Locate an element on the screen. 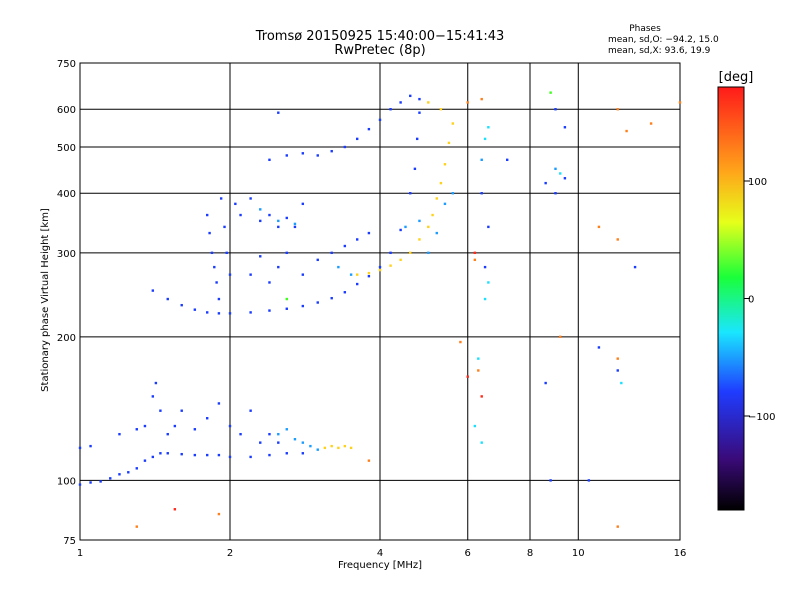 Image resolution: width=800 pixels, height=600 pixels. x-tick-label: 2 is located at coordinates (230, 553).